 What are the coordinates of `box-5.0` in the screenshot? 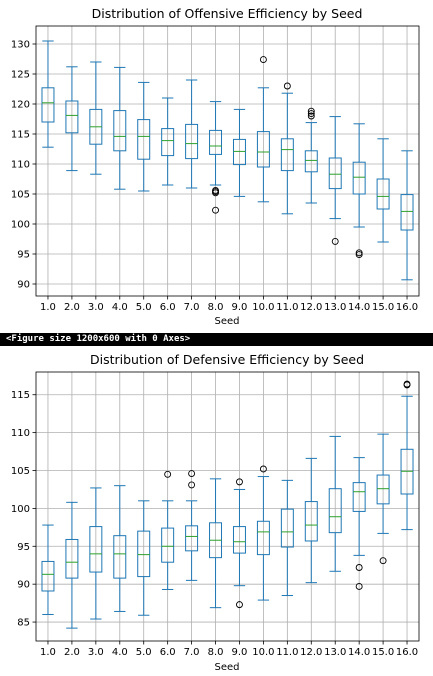 It's located at (144, 136).